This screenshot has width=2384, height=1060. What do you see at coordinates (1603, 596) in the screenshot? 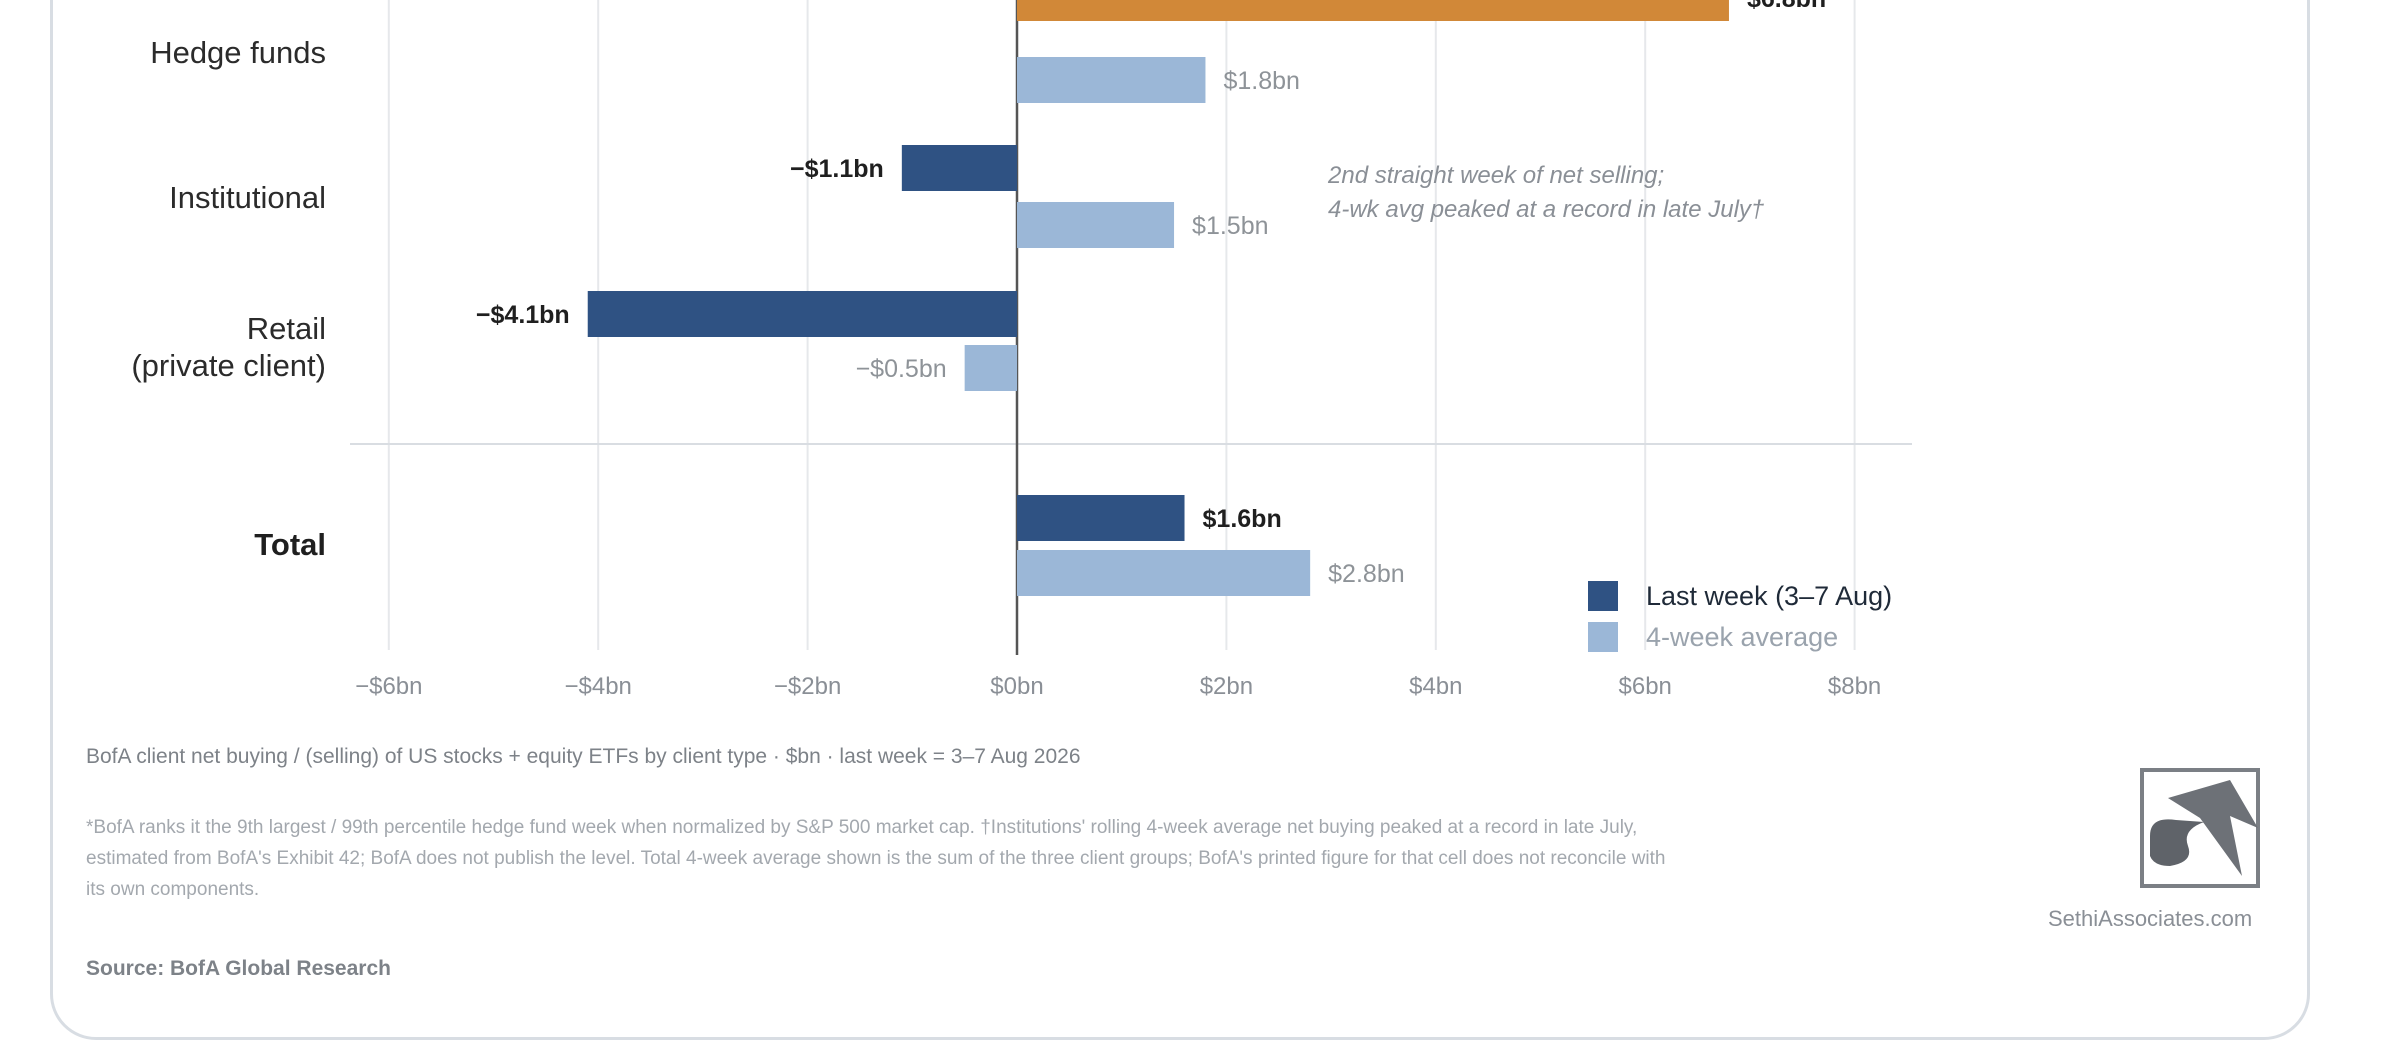
I see `legend-swatch-last-week` at bounding box center [1603, 596].